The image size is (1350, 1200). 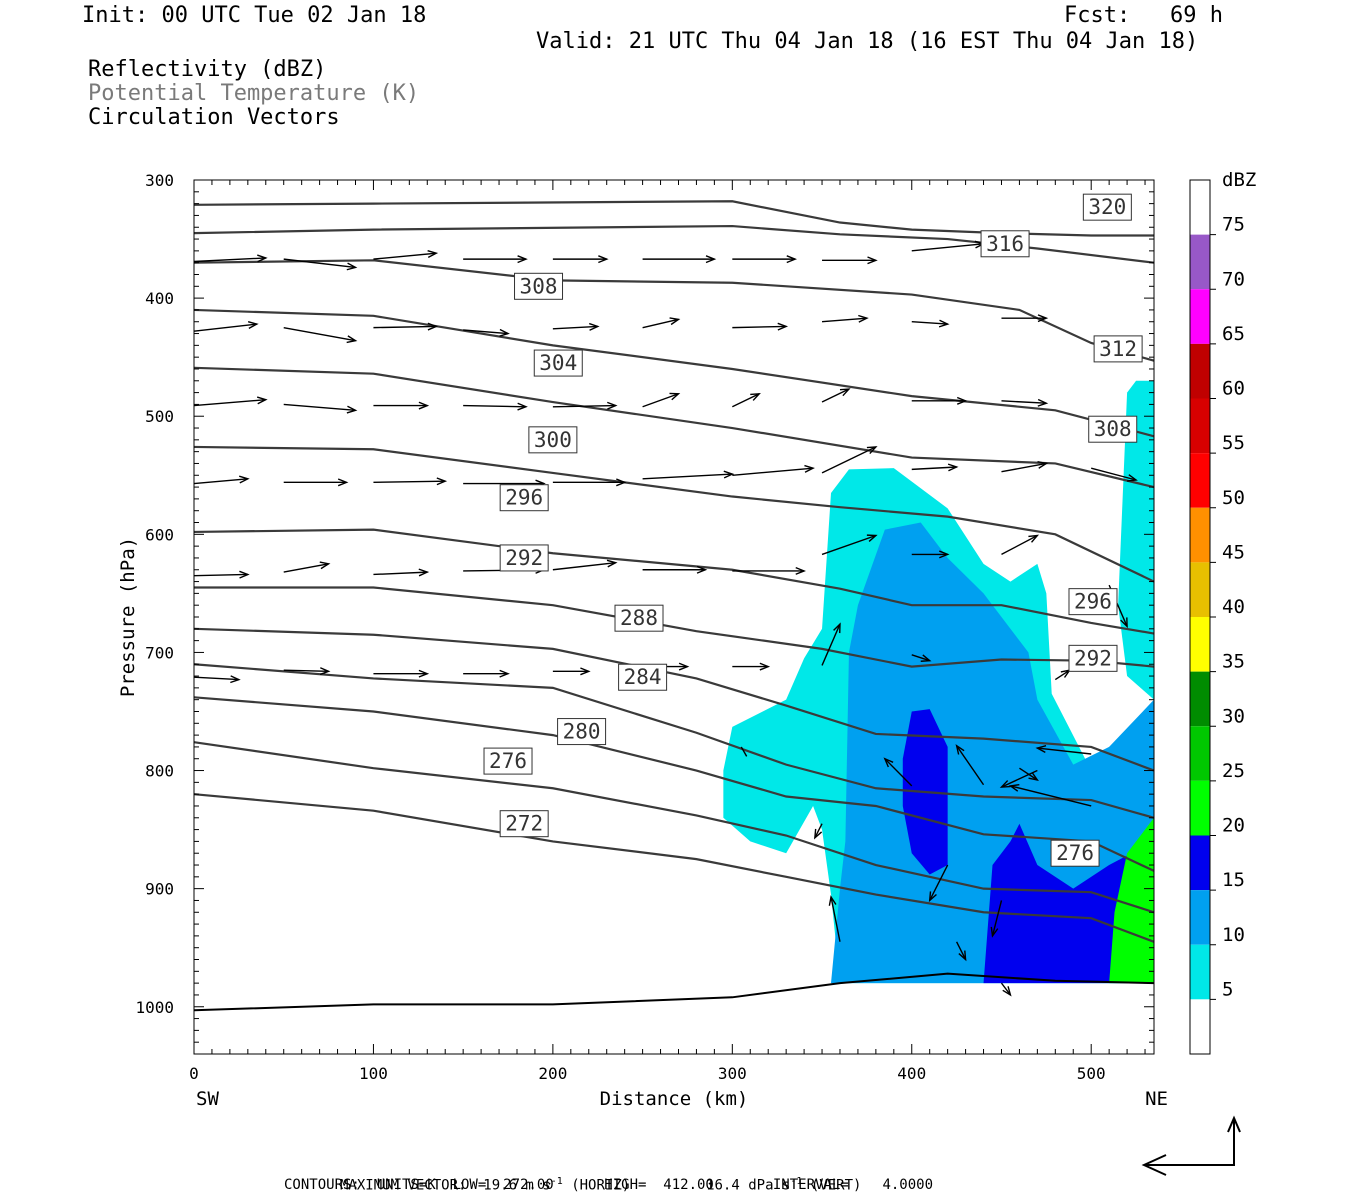 What do you see at coordinates (214, 117) in the screenshot?
I see `field-circulation-vectors: Circulation Vectors` at bounding box center [214, 117].